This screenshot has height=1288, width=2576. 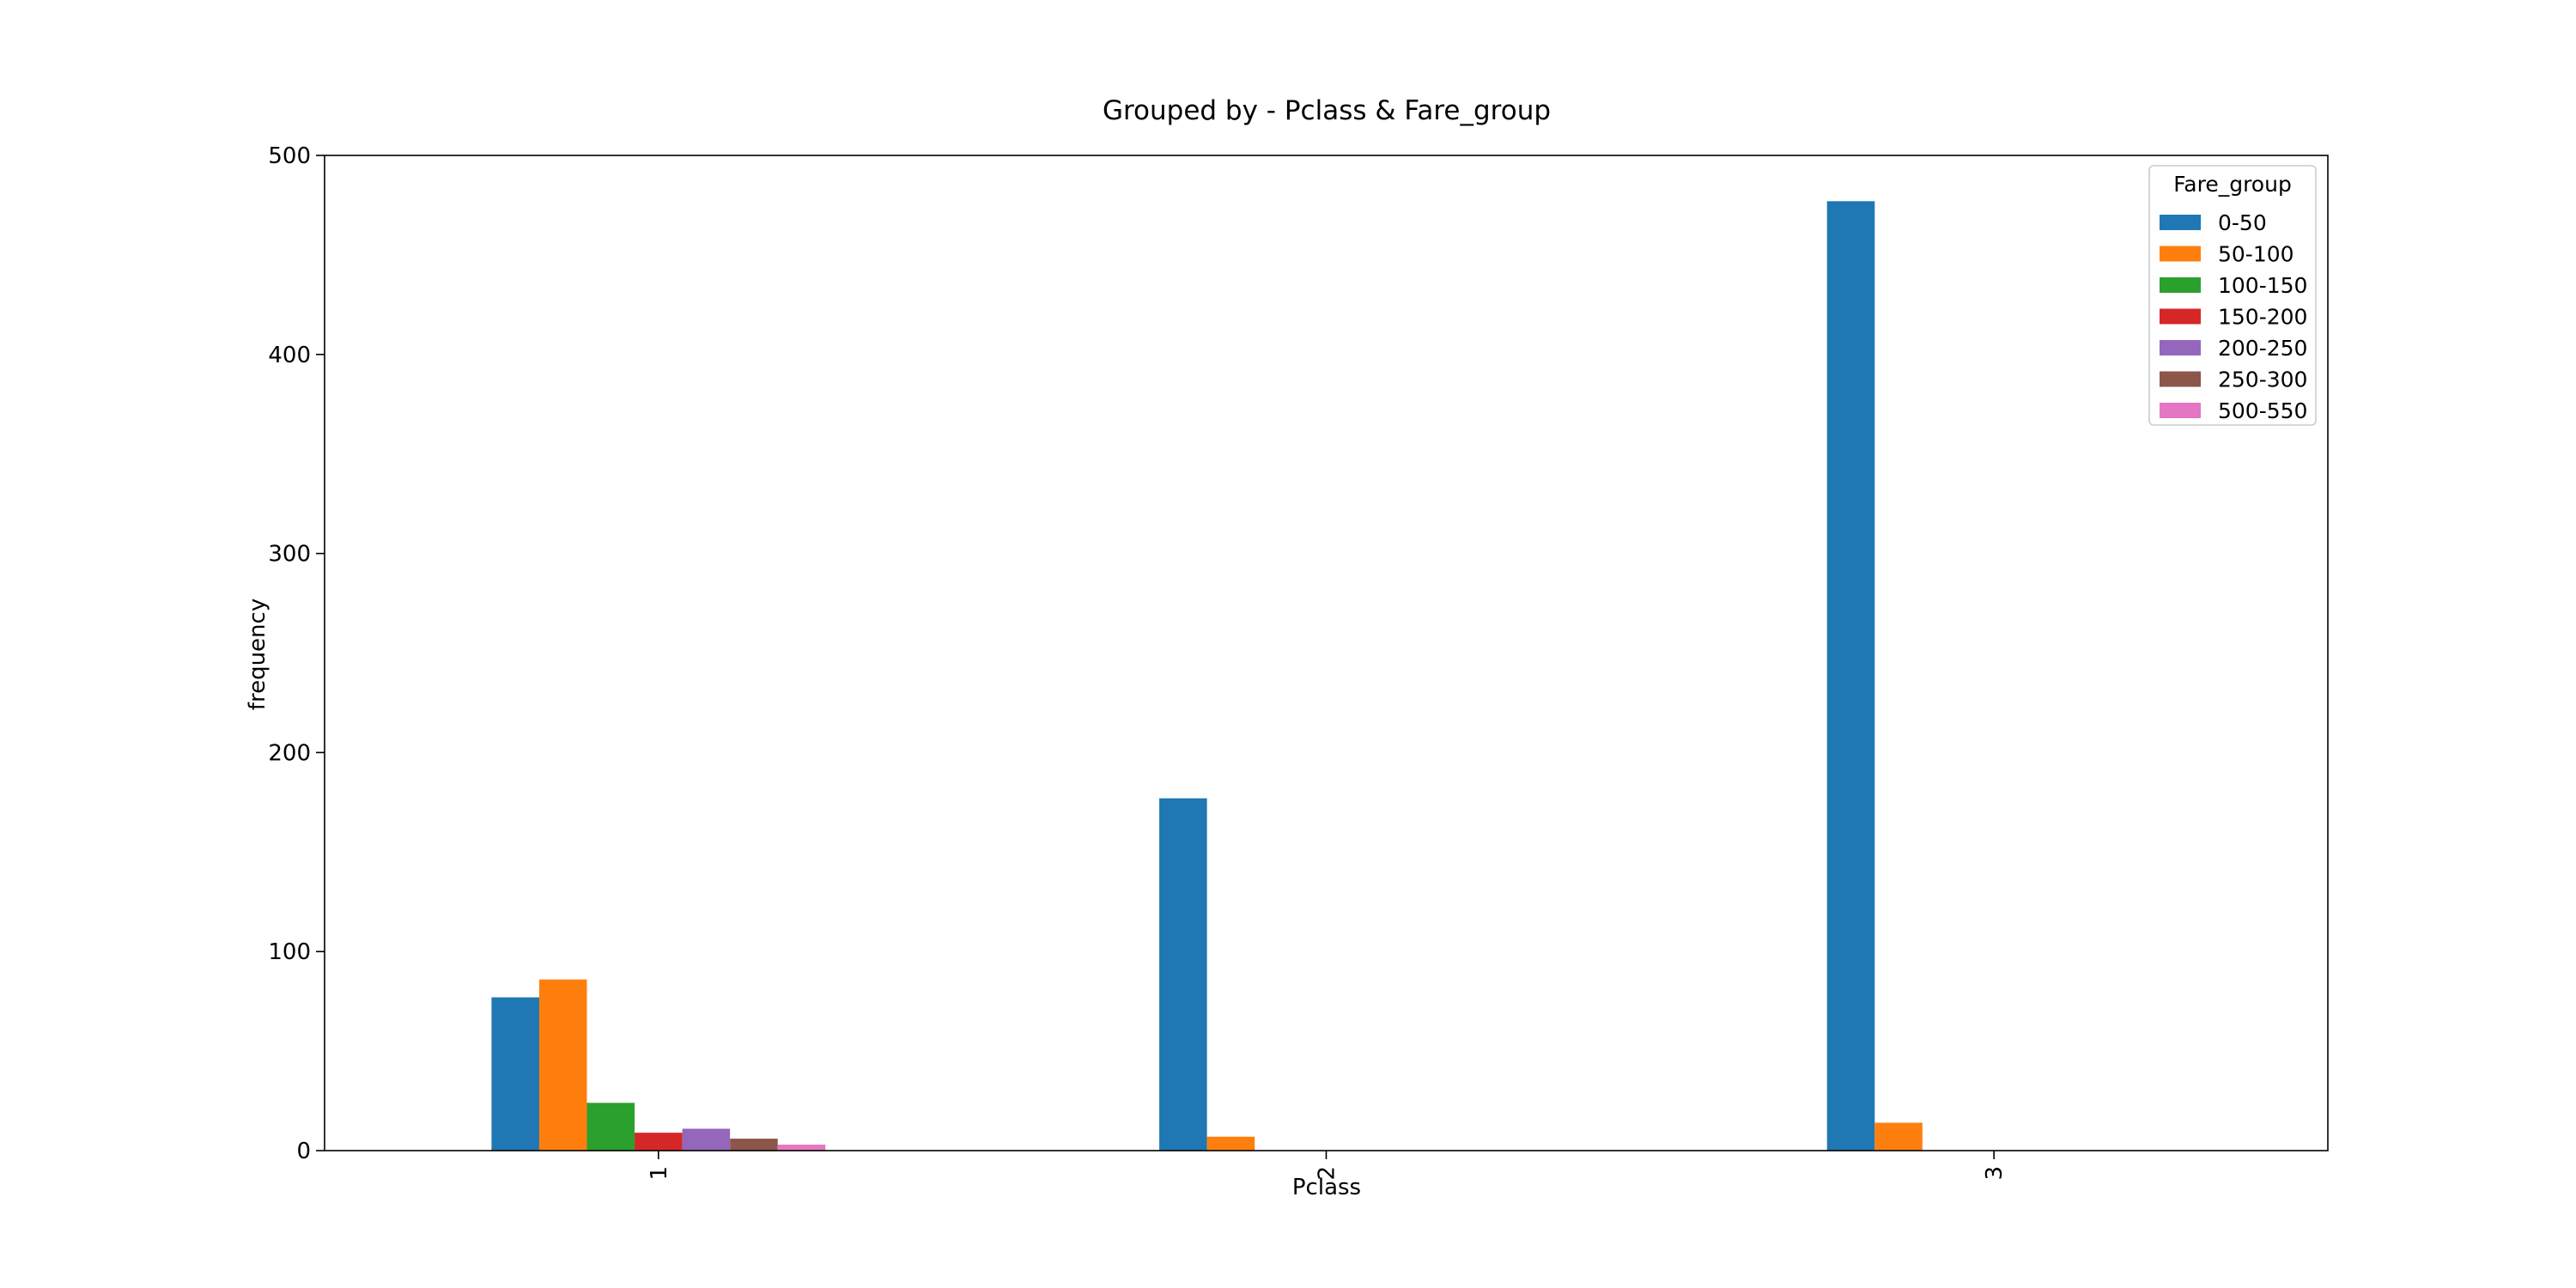 What do you see at coordinates (660, 1173) in the screenshot?
I see `x-tick-label: 1` at bounding box center [660, 1173].